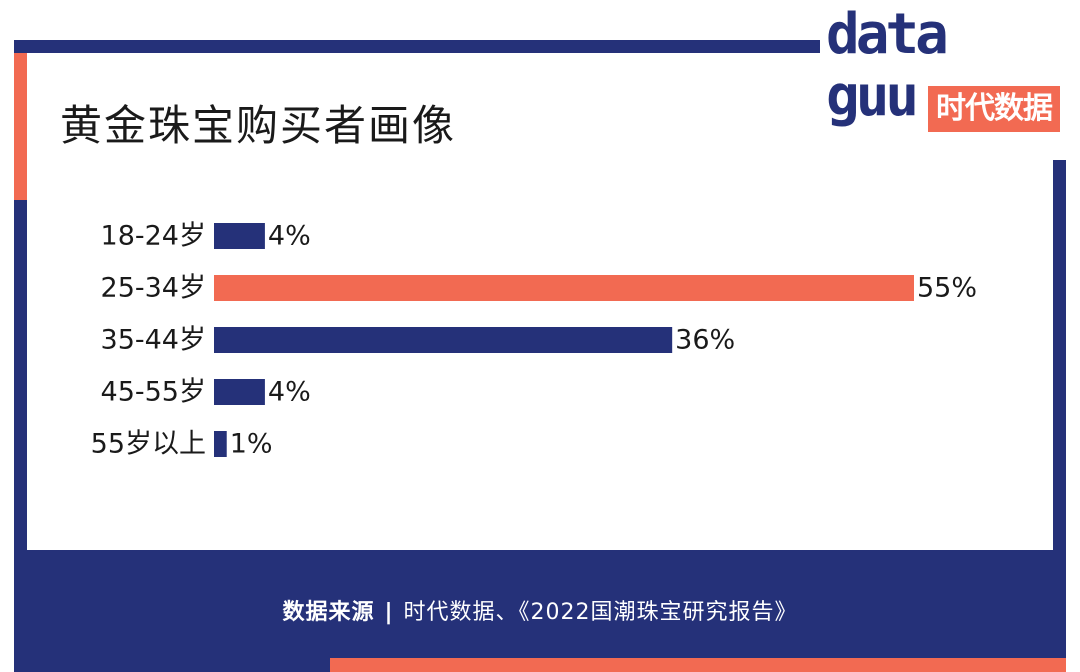 The width and height of the screenshot is (1080, 672). I want to click on logo-word-bottom: guu, so click(872, 96).